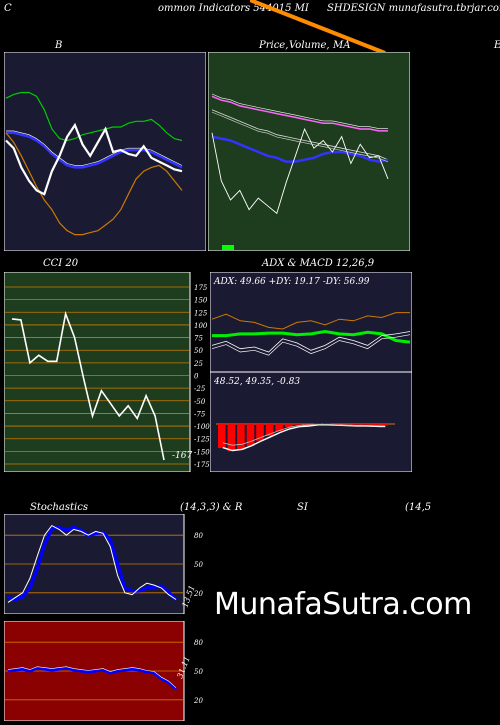  Describe the element at coordinates (198, 701) in the screenshot. I see `rsi-tick-label: 20` at that location.